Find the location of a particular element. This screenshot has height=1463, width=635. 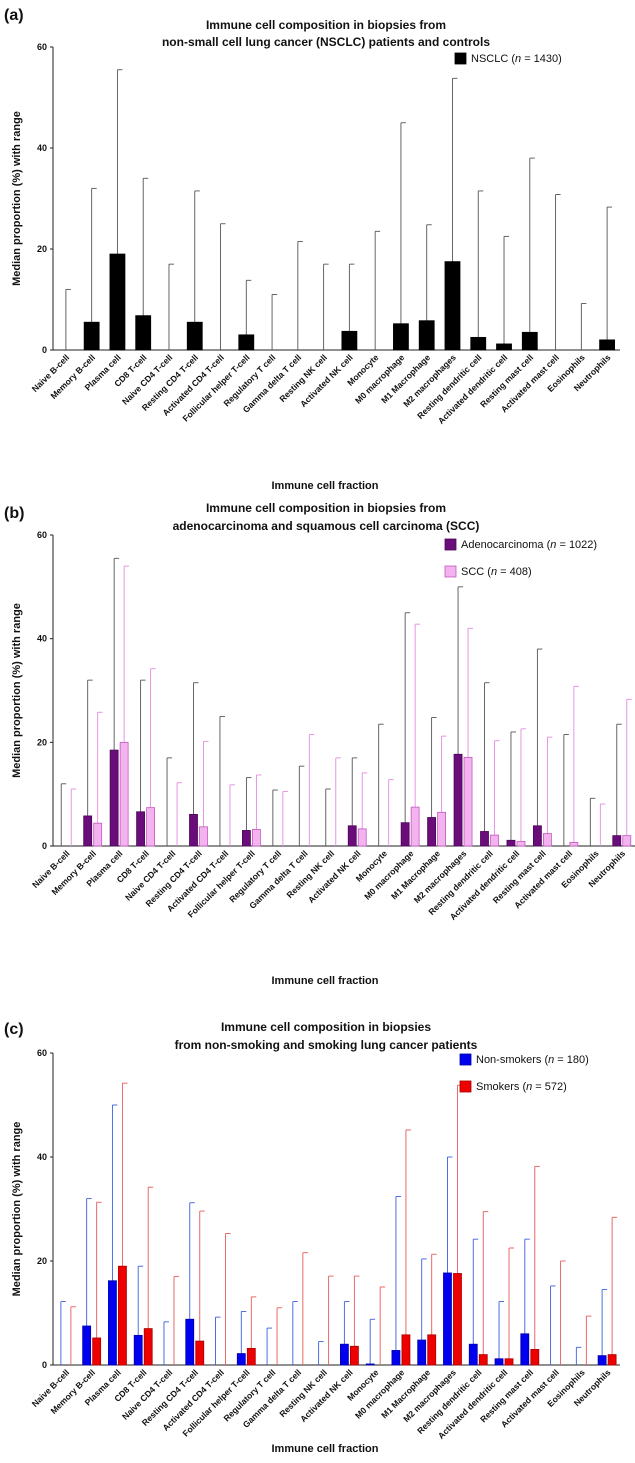

legend-prefix: Smokers ( is located at coordinates (501, 1087).